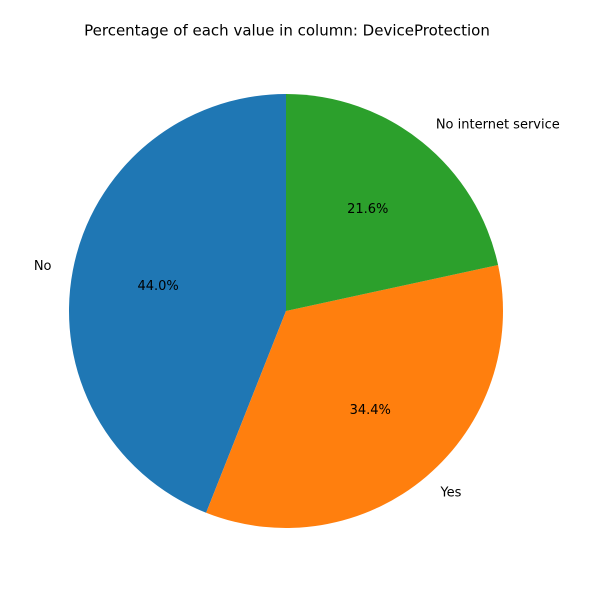  Describe the element at coordinates (43, 266) in the screenshot. I see `slice-label: No` at that location.